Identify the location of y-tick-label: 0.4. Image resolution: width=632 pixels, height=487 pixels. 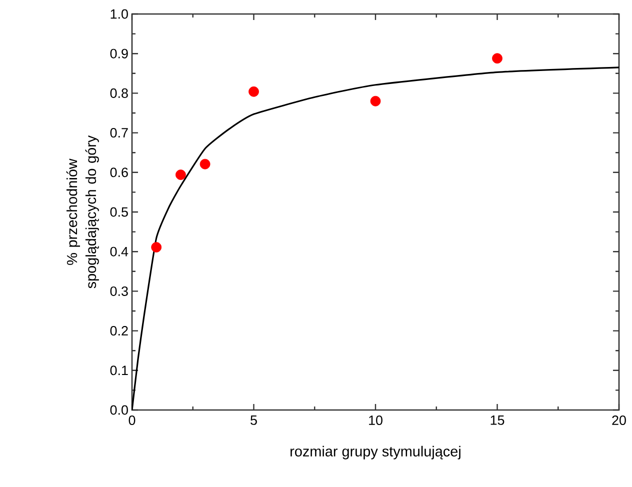
(119, 251).